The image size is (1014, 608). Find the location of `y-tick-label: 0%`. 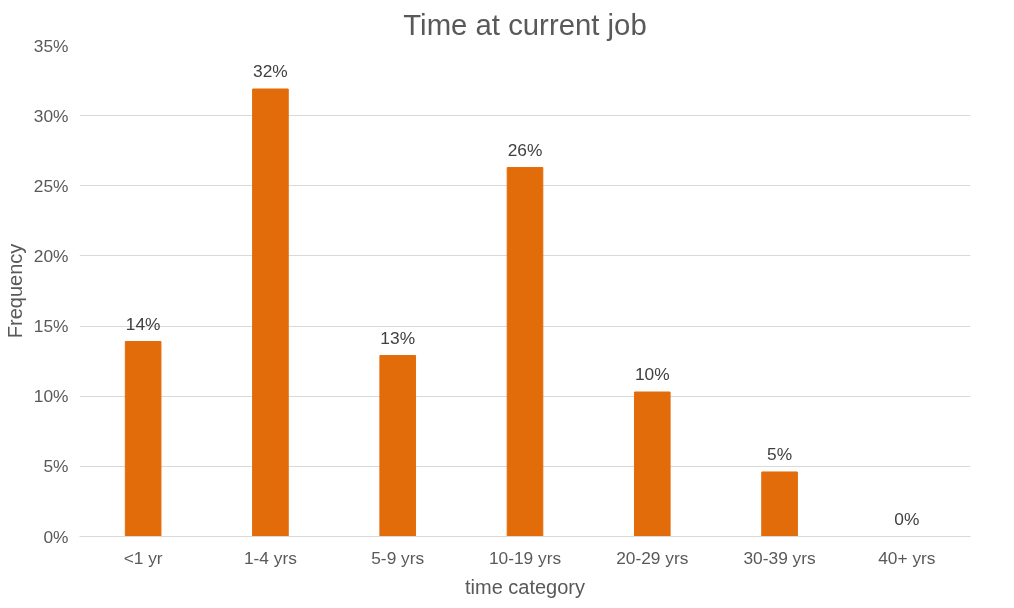

y-tick-label: 0% is located at coordinates (56, 536).